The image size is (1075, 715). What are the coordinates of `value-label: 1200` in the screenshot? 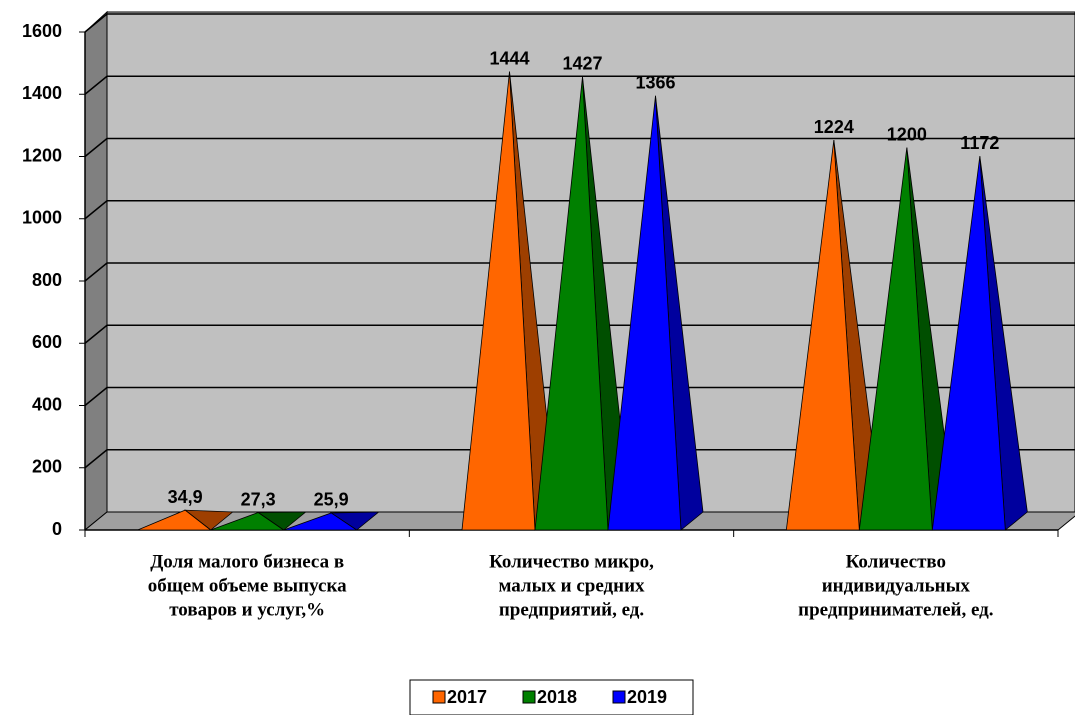 It's located at (907, 134).